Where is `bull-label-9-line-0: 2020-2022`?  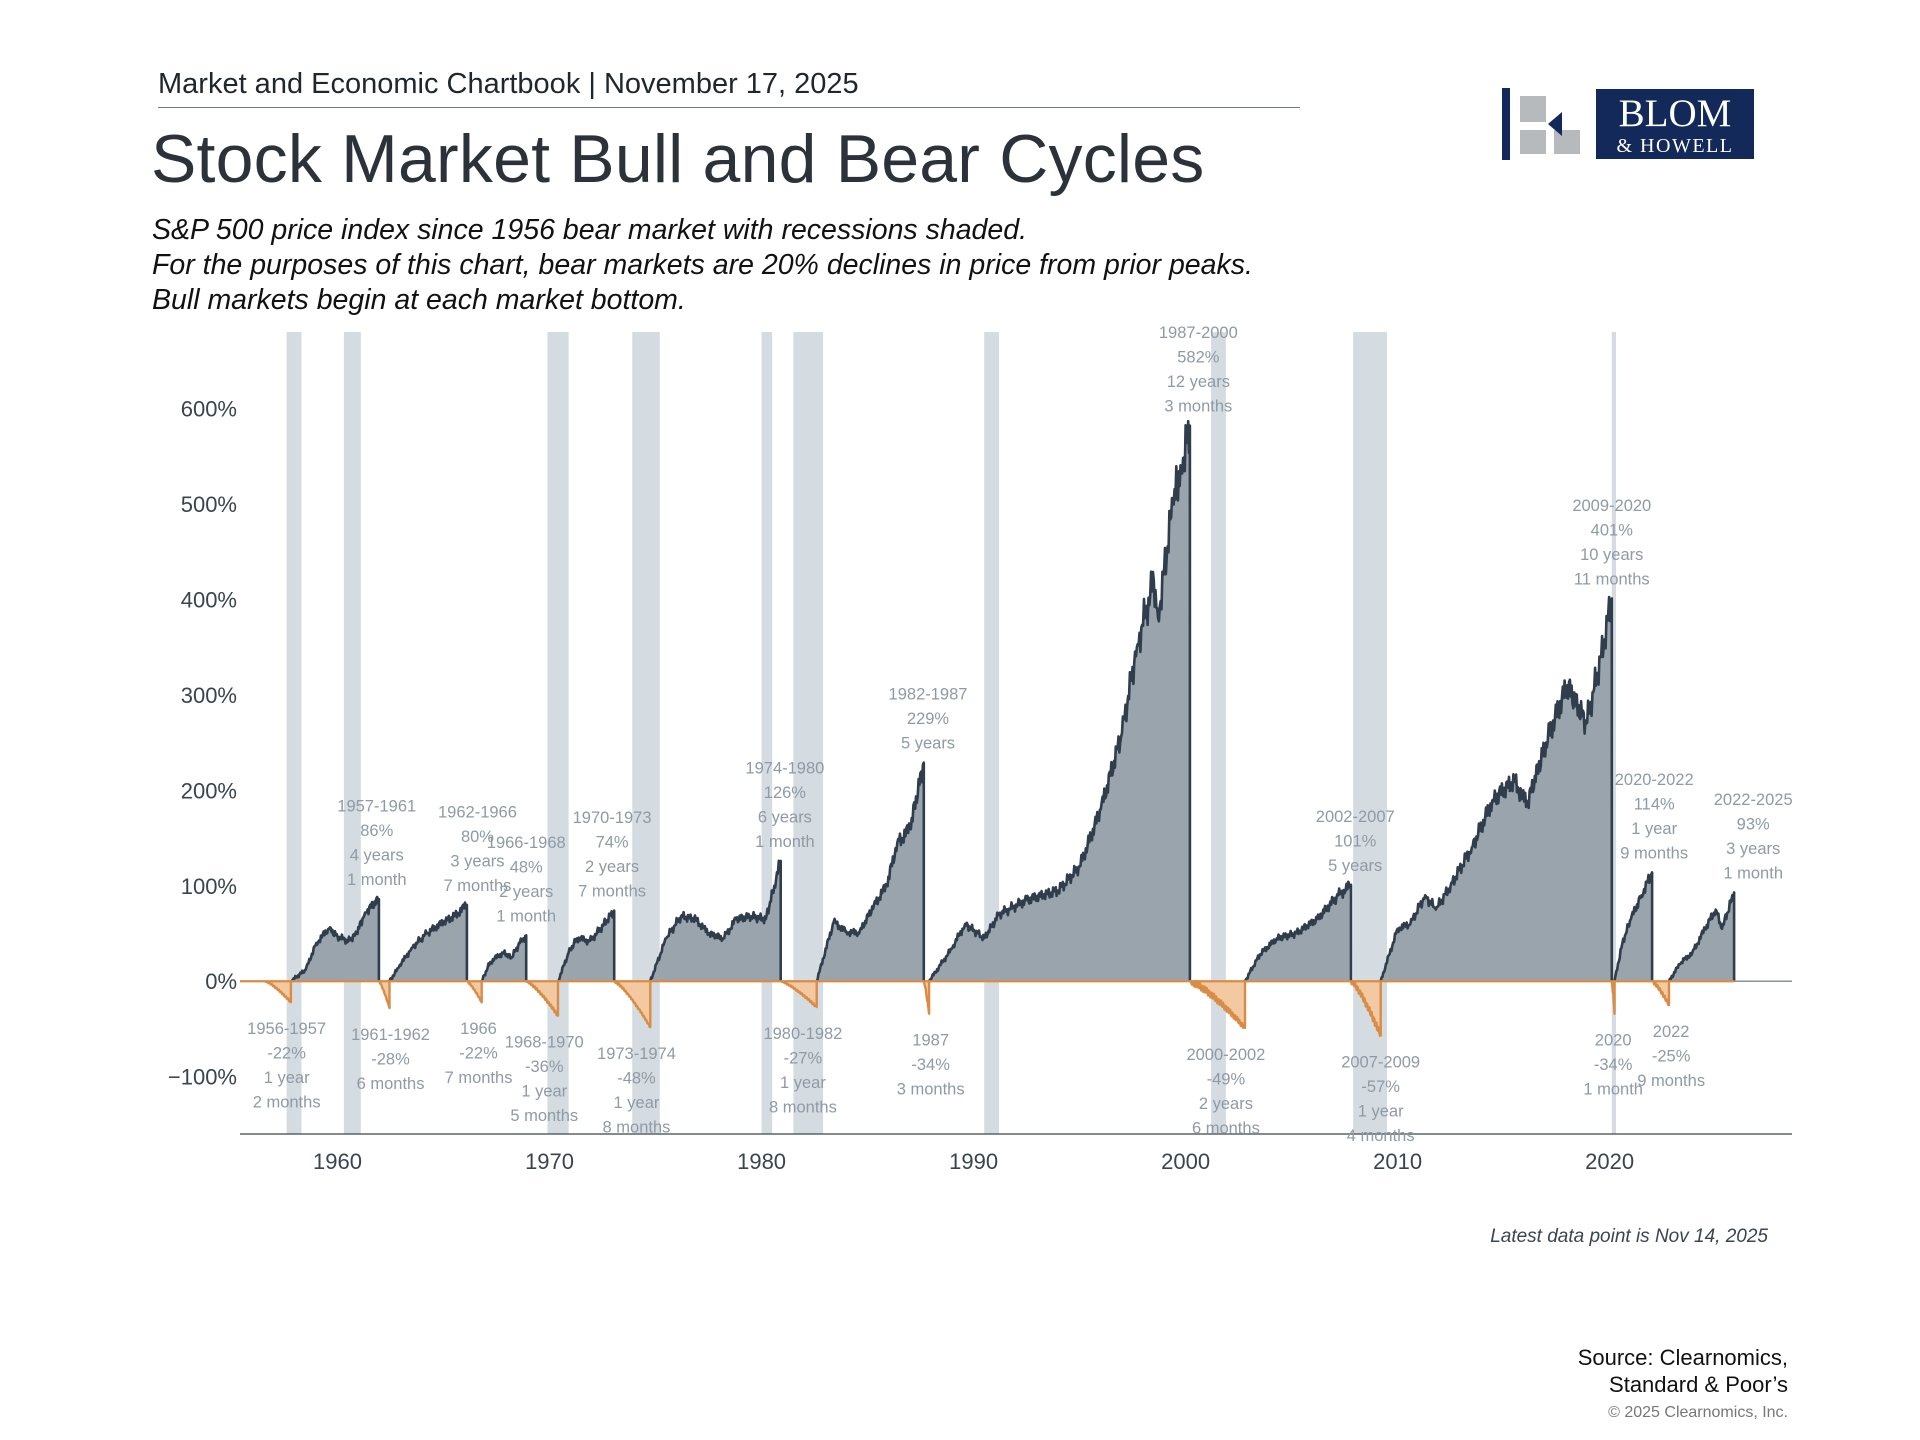 bull-label-9-line-0: 2020-2022 is located at coordinates (1654, 780).